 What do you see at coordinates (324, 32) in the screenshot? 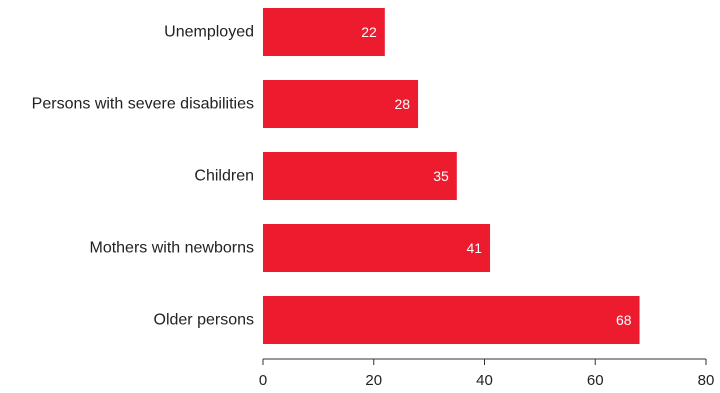
I see `bar-unemployed` at bounding box center [324, 32].